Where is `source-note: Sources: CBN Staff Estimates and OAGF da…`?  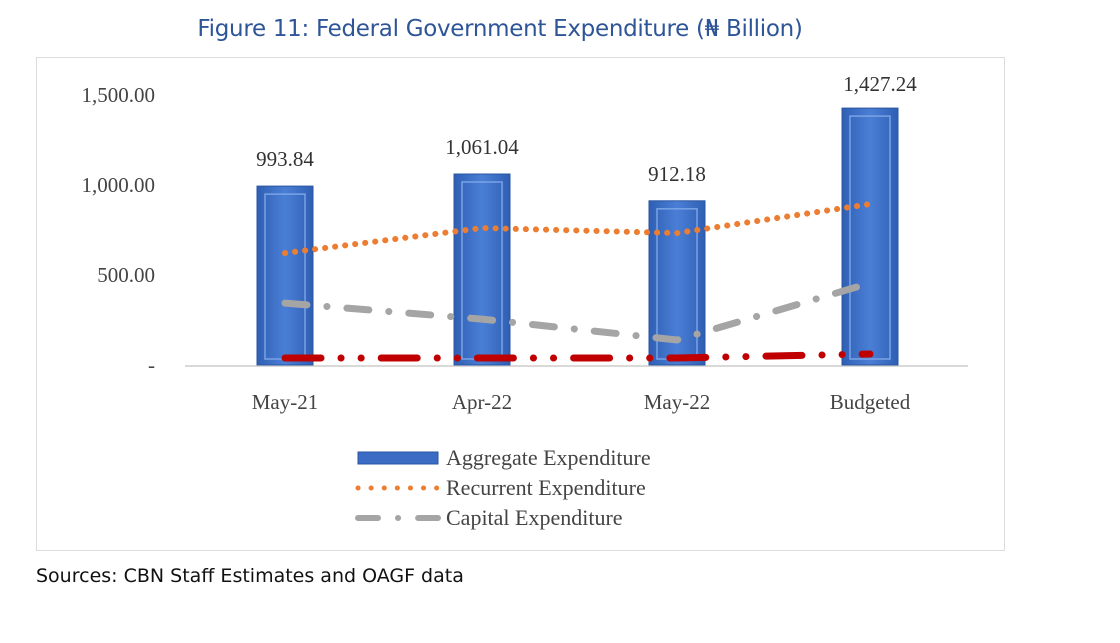 source-note: Sources: CBN Staff Estimates and OAGF da… is located at coordinates (250, 576).